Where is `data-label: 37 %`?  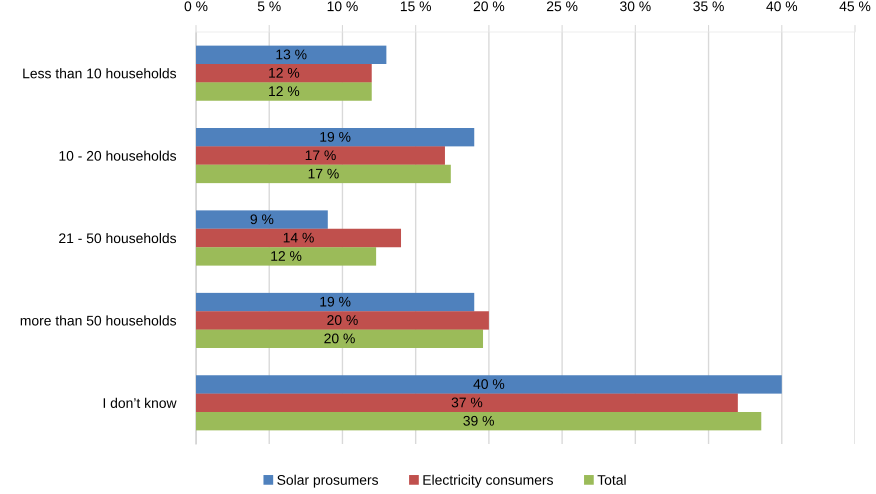
data-label: 37 % is located at coordinates (467, 403).